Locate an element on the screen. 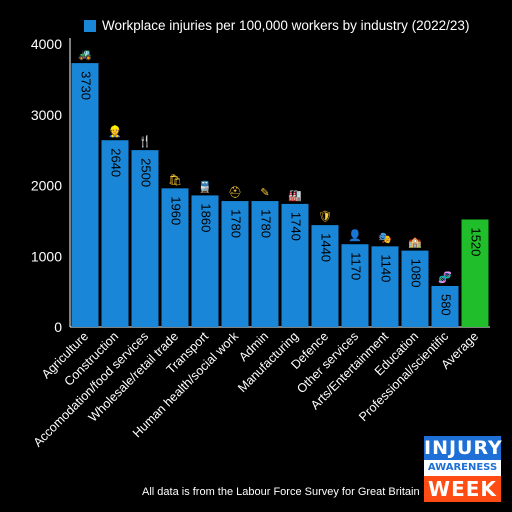 The height and width of the screenshot is (512, 512). bar-value-label: 3730 is located at coordinates (86, 85).